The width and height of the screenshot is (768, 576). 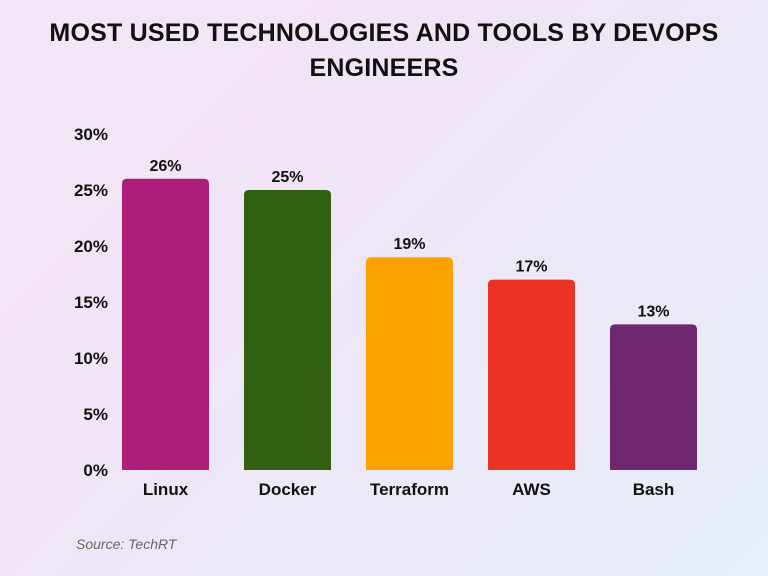 What do you see at coordinates (95, 414) in the screenshot?
I see `y-tick-label: 5%` at bounding box center [95, 414].